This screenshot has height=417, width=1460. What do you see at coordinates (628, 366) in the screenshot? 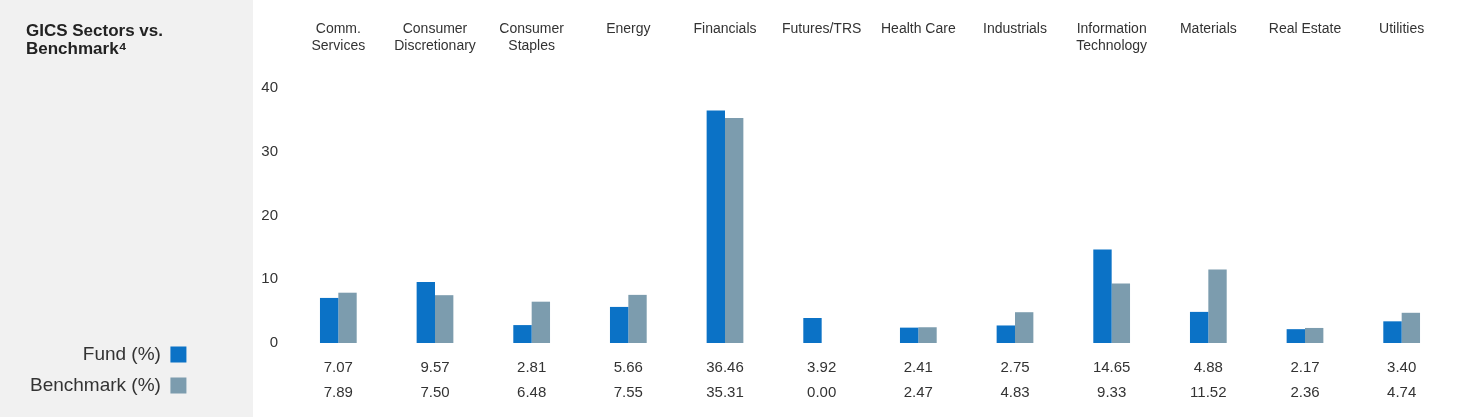
I see `data-label: 5.66` at bounding box center [628, 366].